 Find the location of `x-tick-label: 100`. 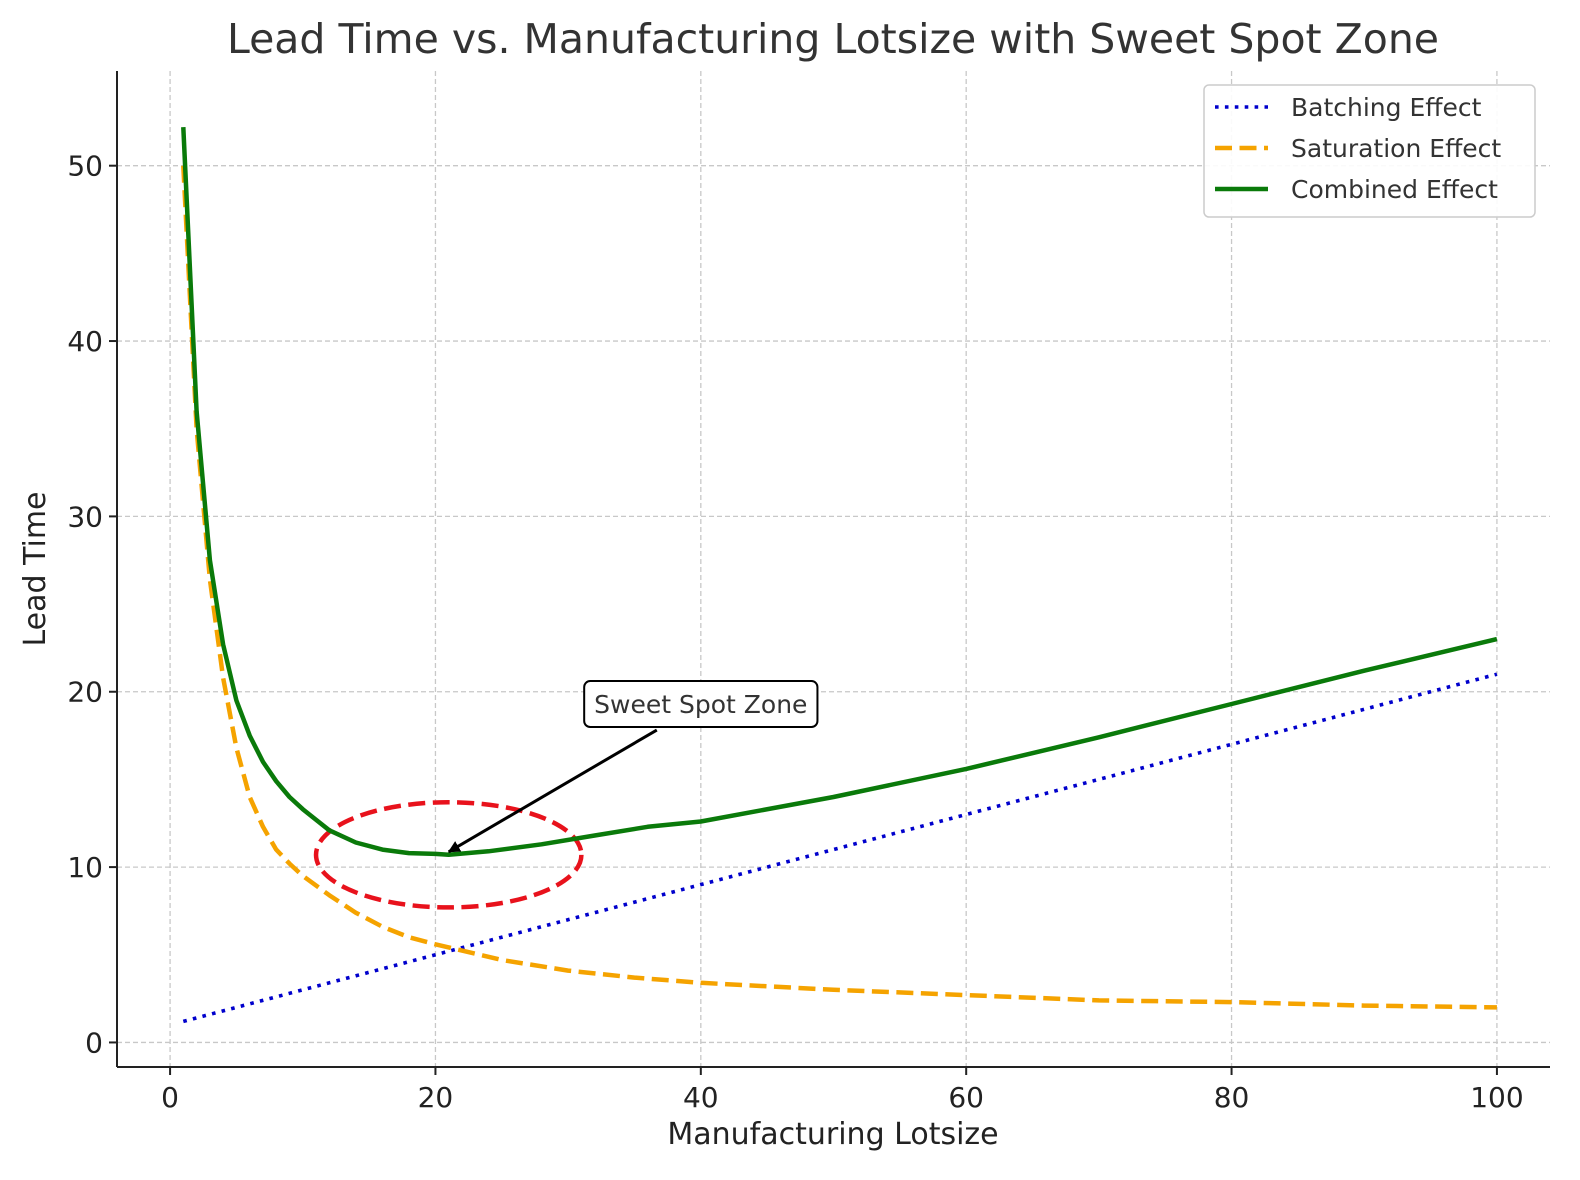

x-tick-label: 100 is located at coordinates (1496, 1097).